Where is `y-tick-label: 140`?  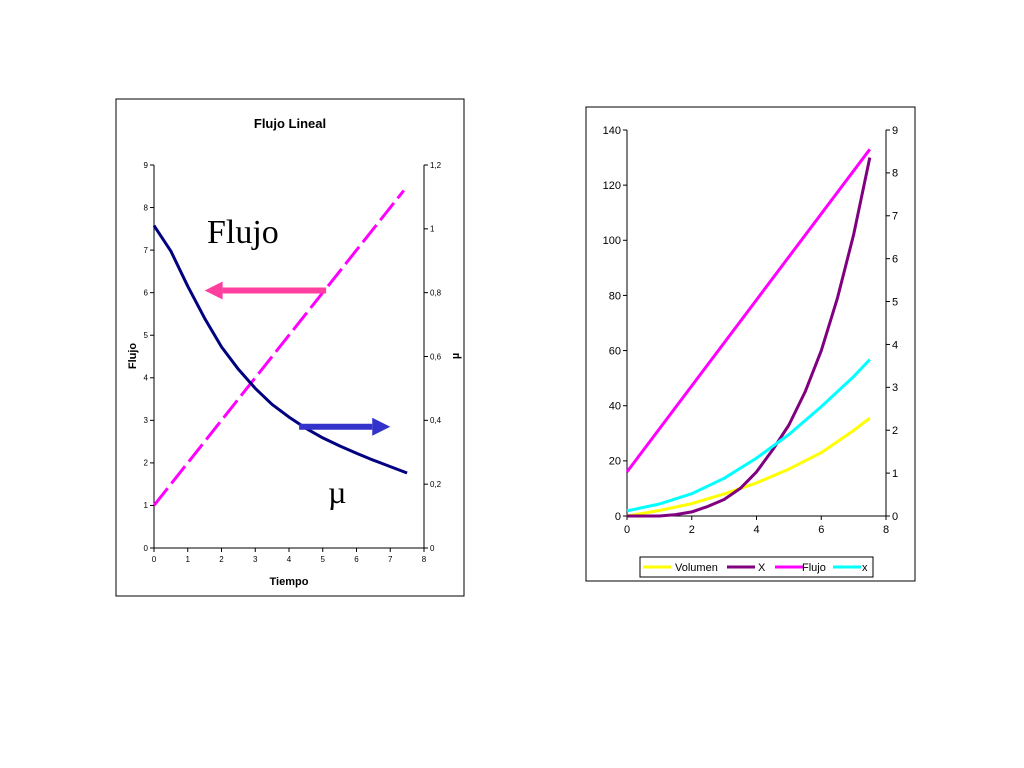 y-tick-label: 140 is located at coordinates (612, 131).